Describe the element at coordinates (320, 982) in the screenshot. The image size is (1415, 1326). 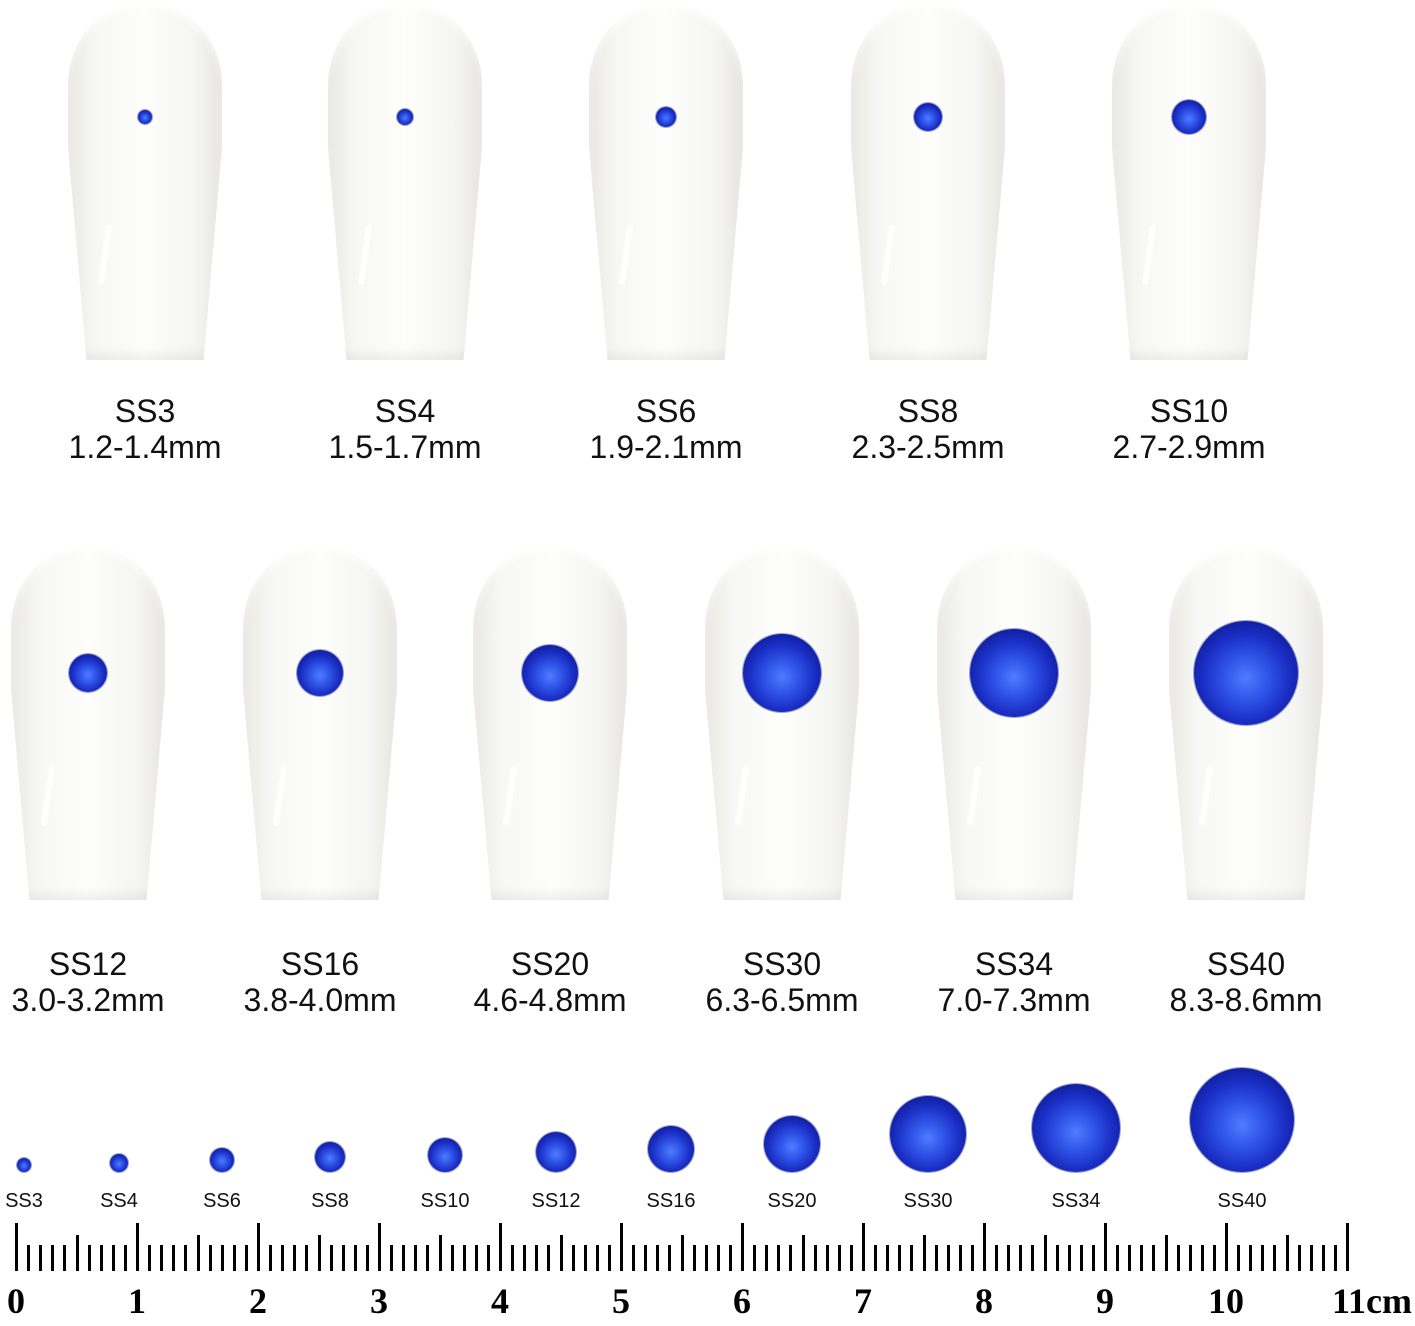
I see `size-label: SS16 3.8-4.0mm` at that location.